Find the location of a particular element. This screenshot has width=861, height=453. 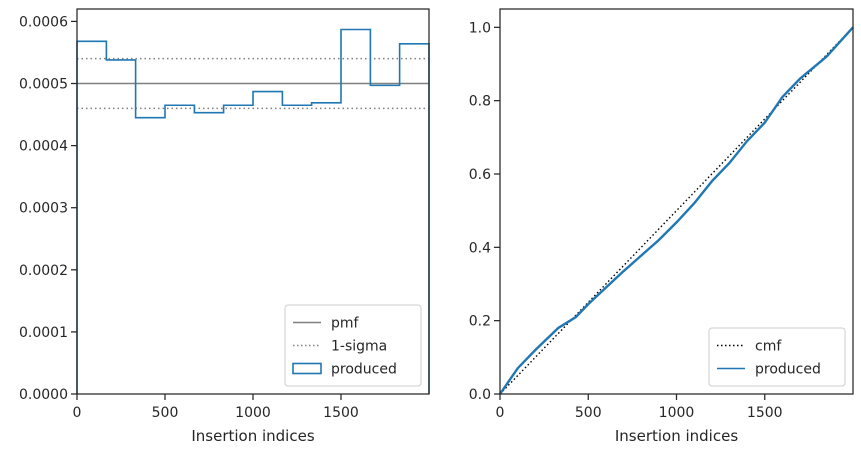

legend-label: pmf is located at coordinates (345, 324).